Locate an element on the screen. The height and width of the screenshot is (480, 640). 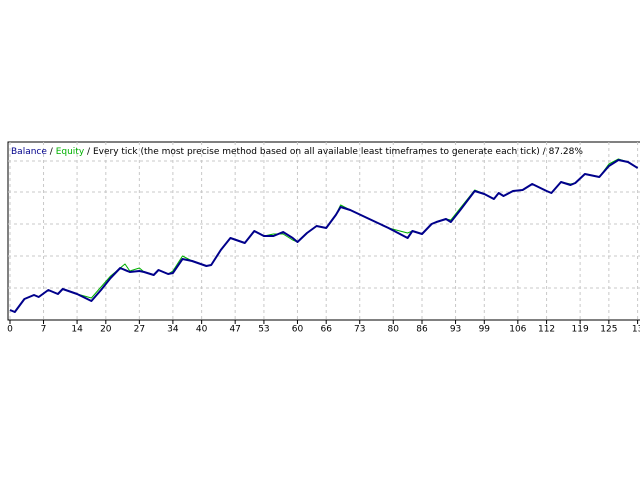
x-tick-label: 53 is located at coordinates (263, 330).